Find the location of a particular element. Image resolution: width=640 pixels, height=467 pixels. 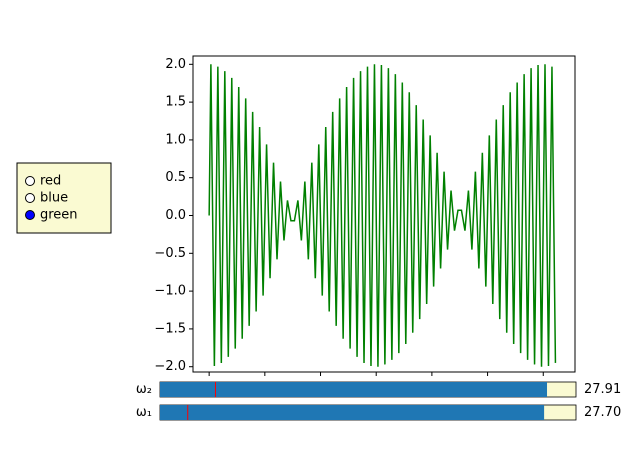

slider-label: ω₂ is located at coordinates (144, 389).